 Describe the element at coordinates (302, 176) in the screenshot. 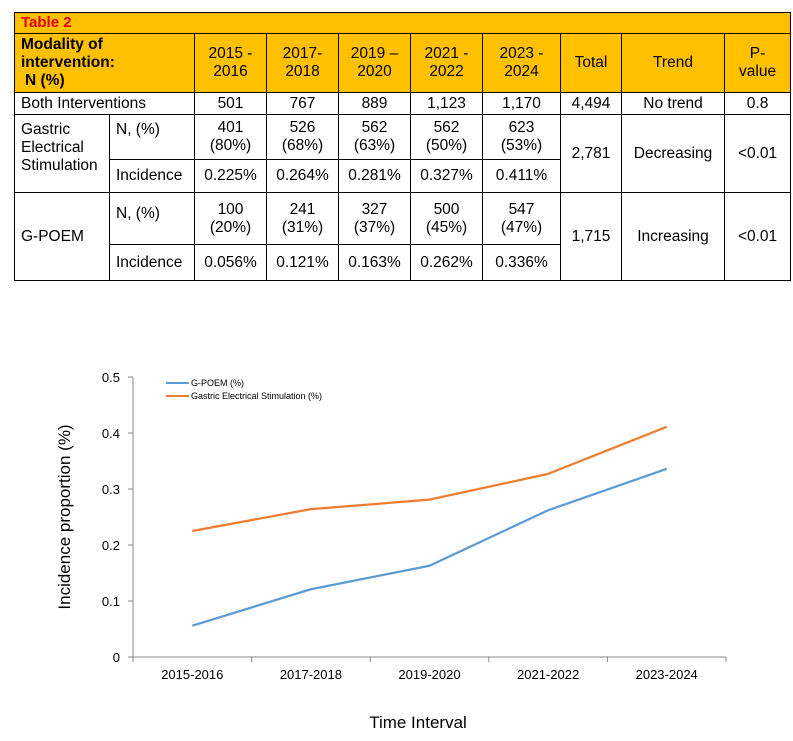

I see `table-cell: 0.264%` at that location.